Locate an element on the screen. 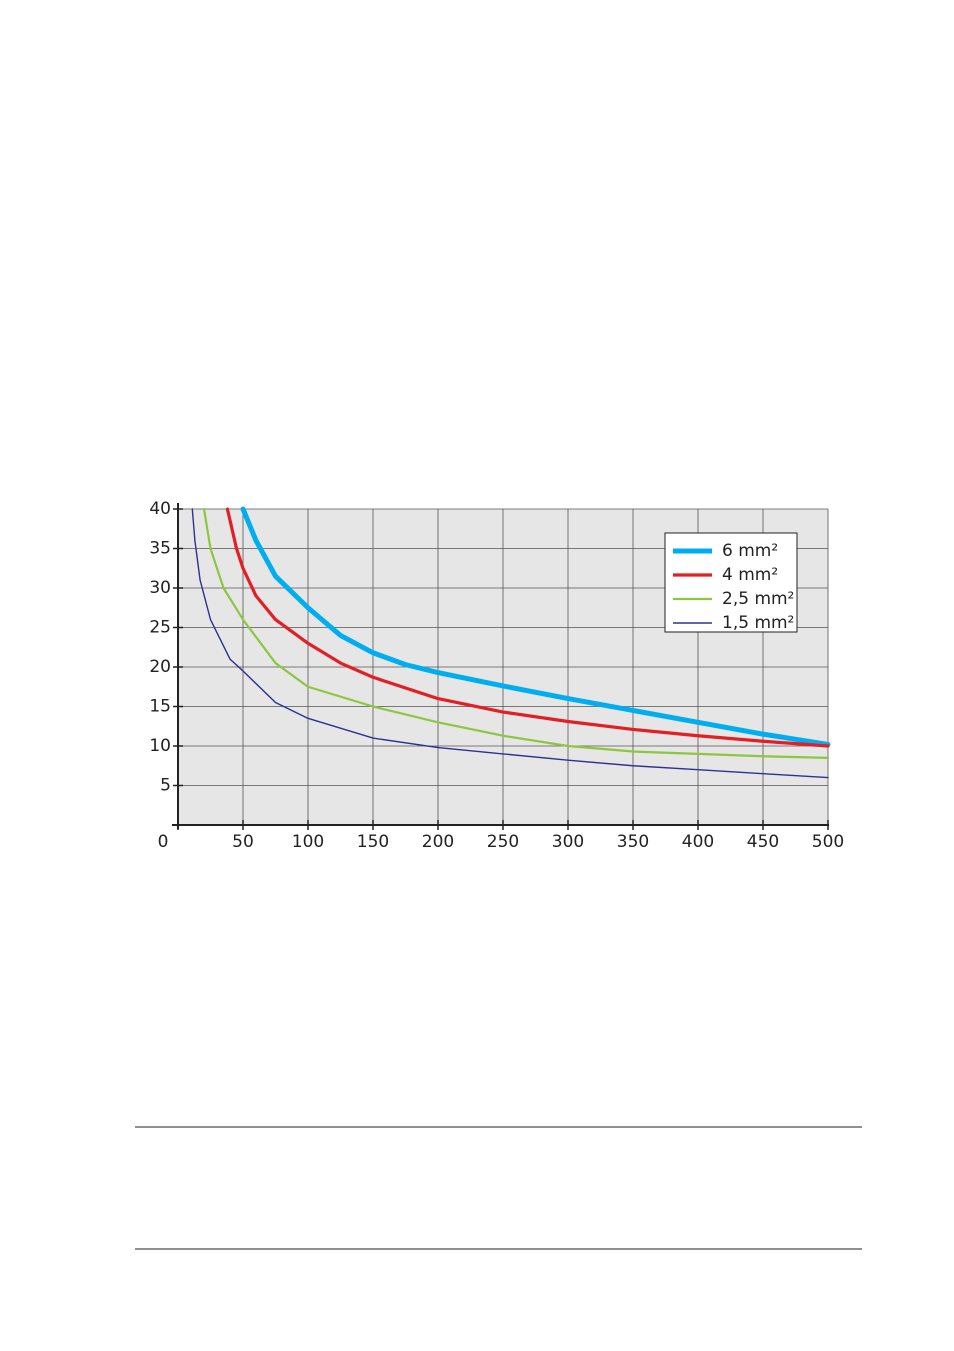 The image size is (954, 1351). y-tick-label: 25 is located at coordinates (160, 628).